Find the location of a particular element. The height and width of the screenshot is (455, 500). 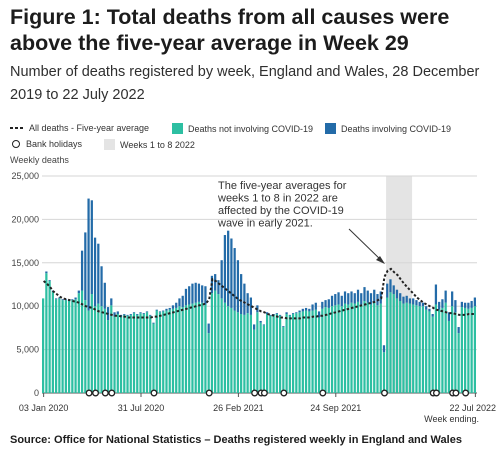

legend-label-avg: All deaths - Five-year average is located at coordinates (89, 128).